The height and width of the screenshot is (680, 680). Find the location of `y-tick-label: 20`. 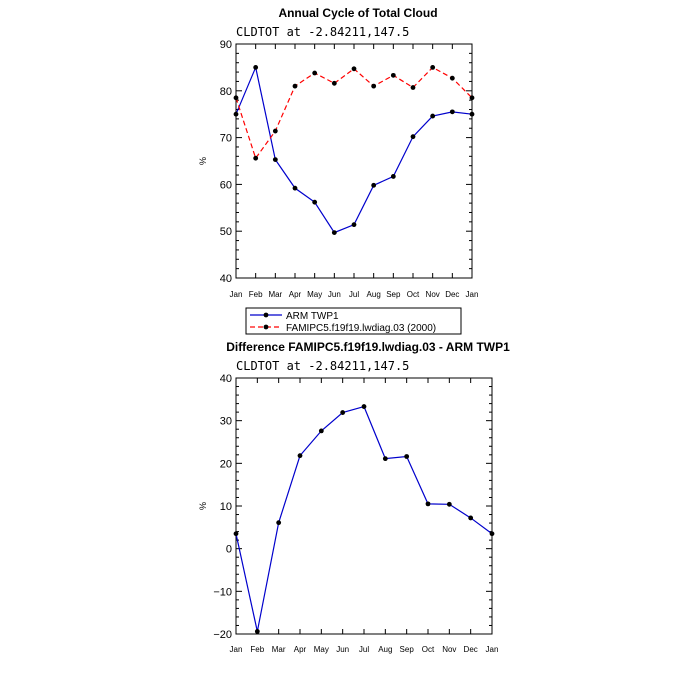

y-tick-label: 20 is located at coordinates (226, 464).